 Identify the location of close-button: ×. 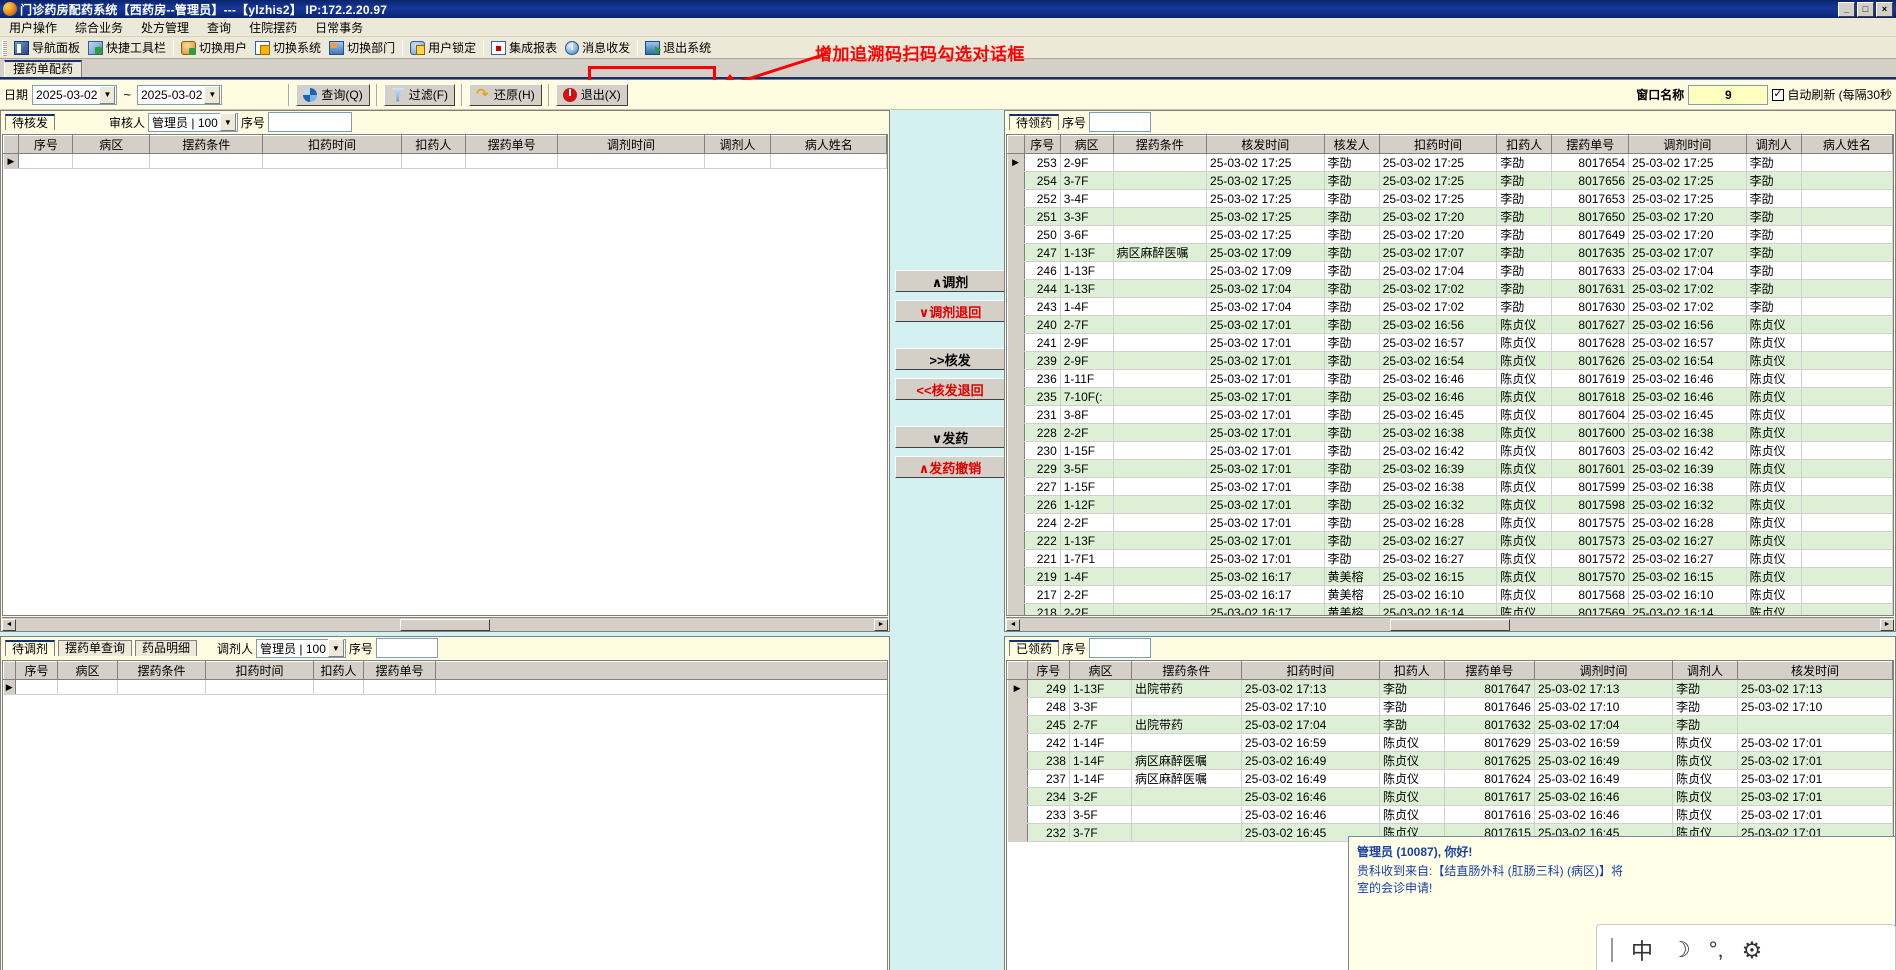
(1884, 9).